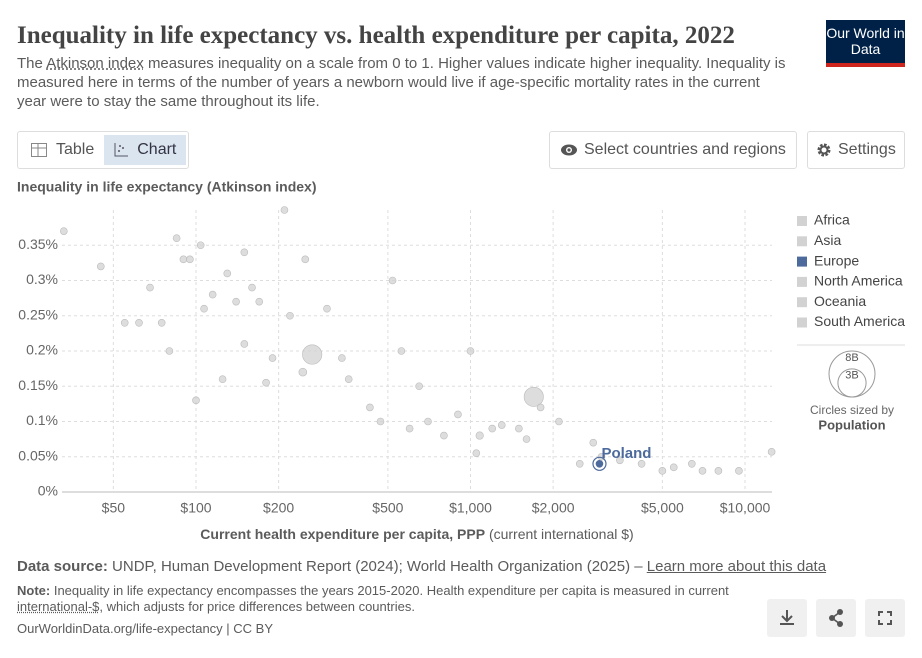  Describe the element at coordinates (95, 63) in the screenshot. I see `subtitle-link: Atkinson index` at that location.